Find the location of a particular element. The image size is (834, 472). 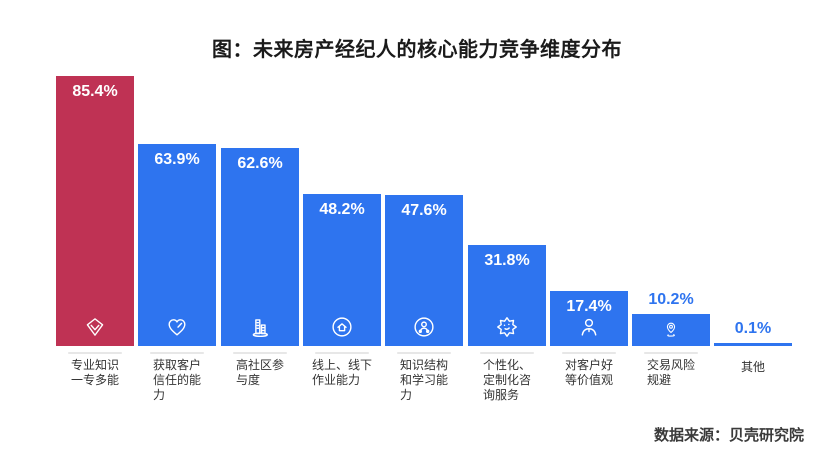

bar-value-label: 10.2% is located at coordinates (671, 299).